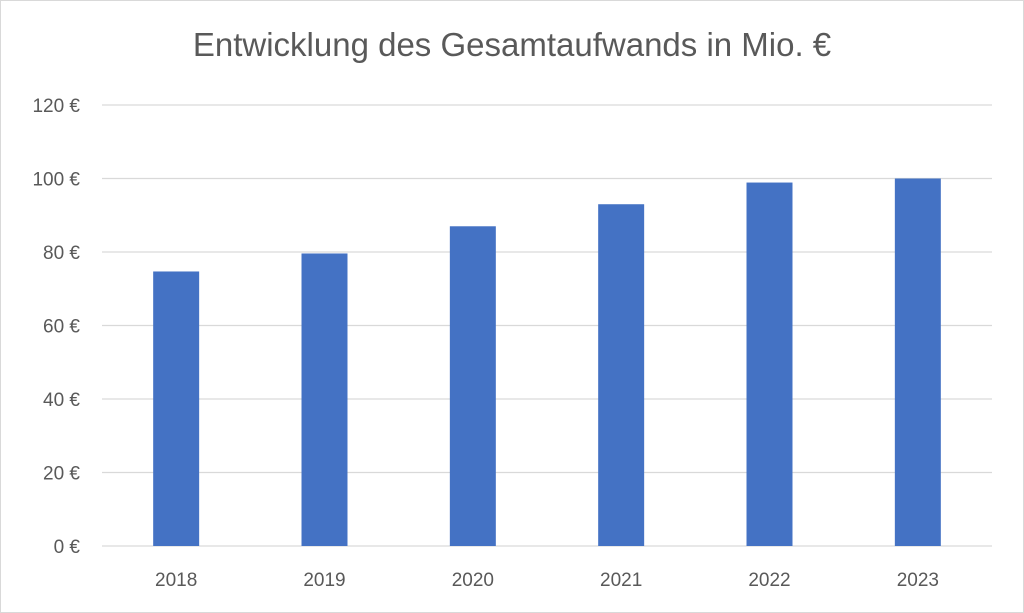 This screenshot has width=1024, height=613. I want to click on y-tick-label: 20 €, so click(61, 474).